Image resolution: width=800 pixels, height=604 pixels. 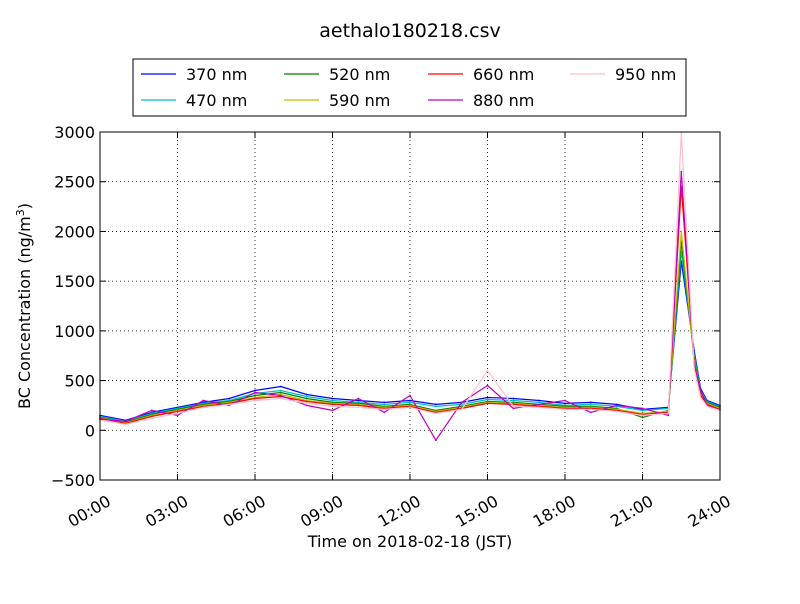 What do you see at coordinates (20, 212) in the screenshot?
I see `y-axis-label-superscript: 3` at bounding box center [20, 212].